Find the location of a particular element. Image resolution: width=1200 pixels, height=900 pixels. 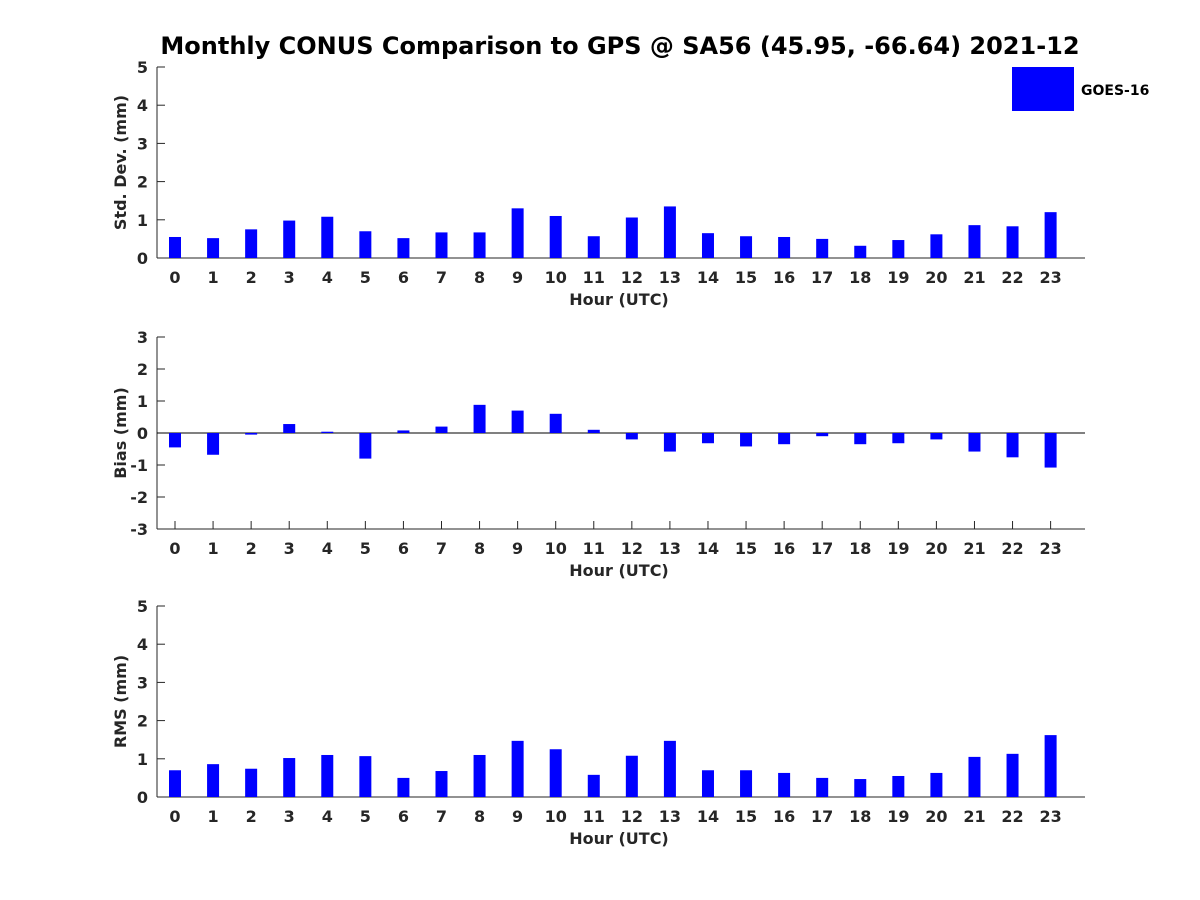

bias-x-tick-label: 21 is located at coordinates (974, 548).